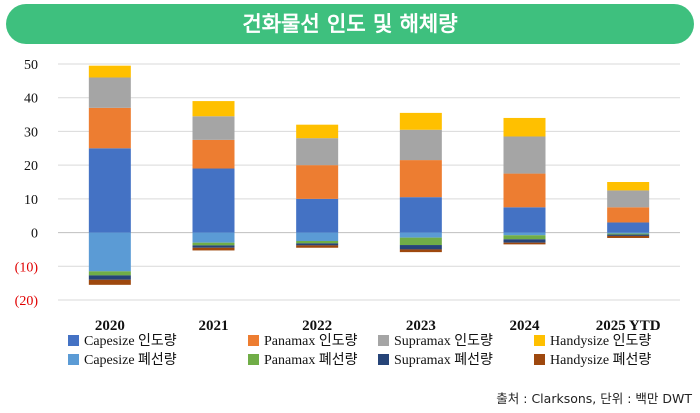 The image size is (700, 413). Describe the element at coordinates (27, 267) in the screenshot. I see `y-tick-label: (10)` at that location.